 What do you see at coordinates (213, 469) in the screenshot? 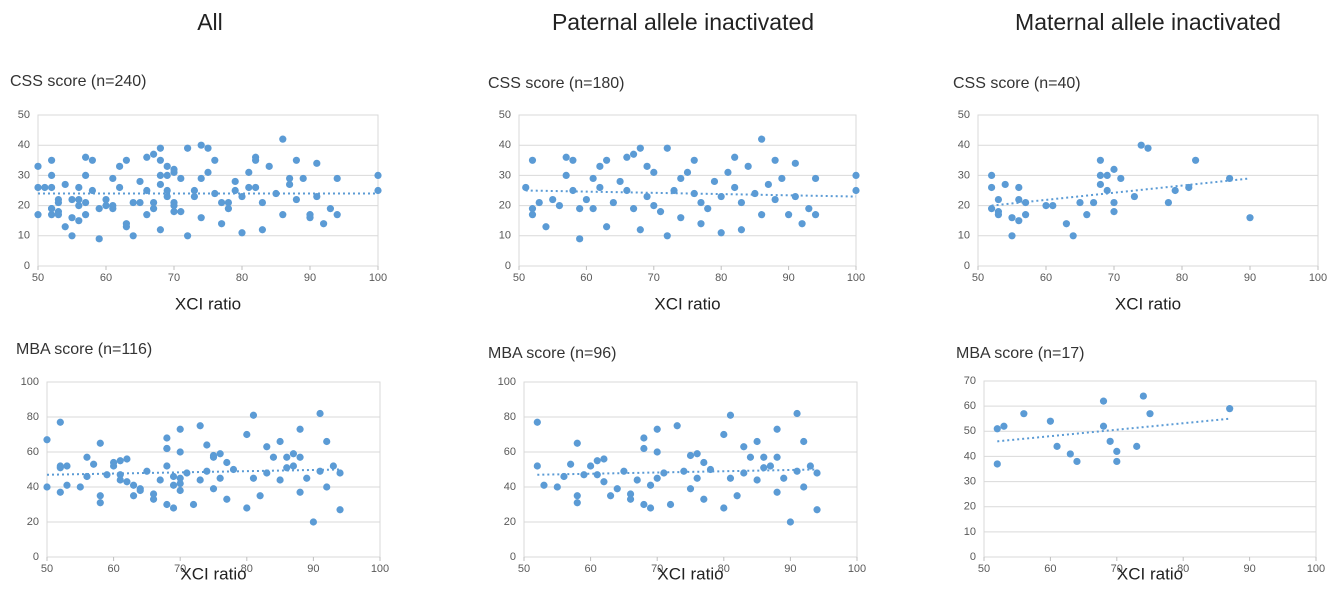
I see `plot-area` at bounding box center [213, 469].